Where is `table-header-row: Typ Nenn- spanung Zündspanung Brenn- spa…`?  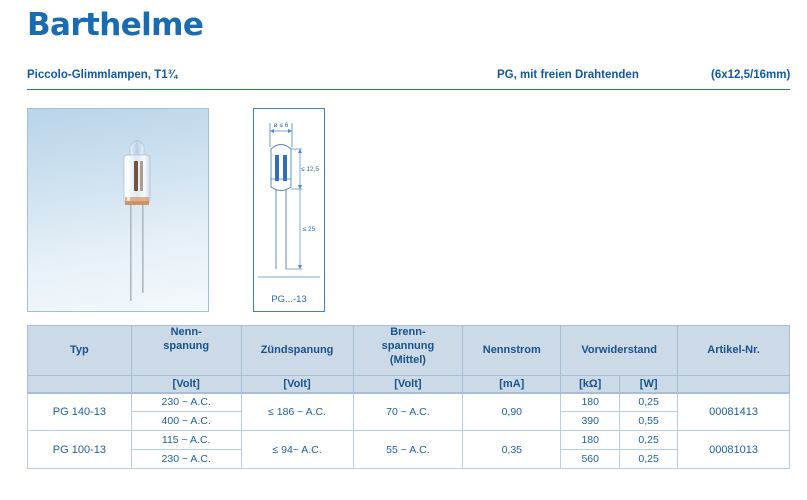
table-header-row: Typ Nenn- spanung Zündspanung Brenn- spa… is located at coordinates (408, 350).